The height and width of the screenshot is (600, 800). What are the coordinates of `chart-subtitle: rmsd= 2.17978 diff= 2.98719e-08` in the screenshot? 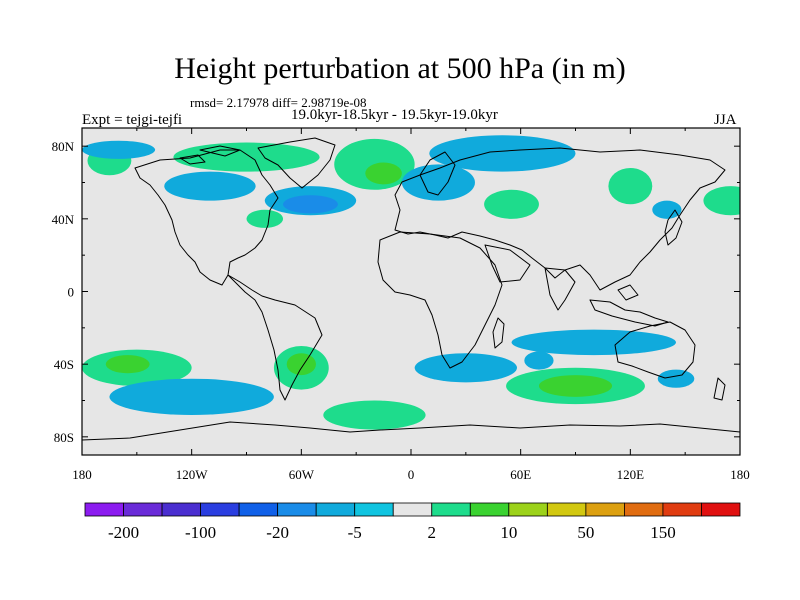 It's located at (278, 102).